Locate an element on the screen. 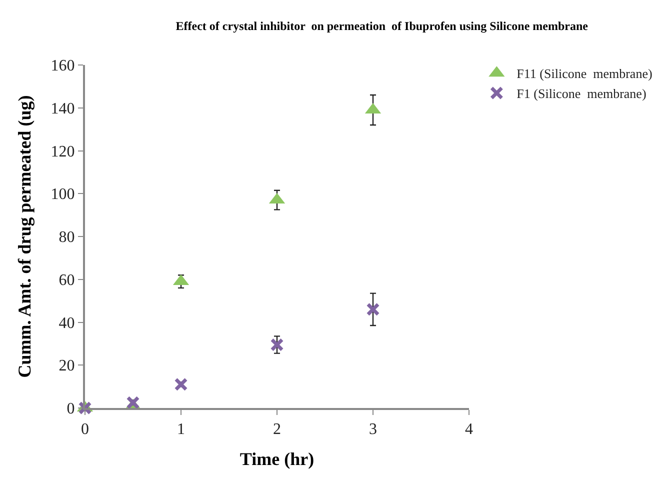 The height and width of the screenshot is (478, 670). x-tick-label: 0 is located at coordinates (85, 429).